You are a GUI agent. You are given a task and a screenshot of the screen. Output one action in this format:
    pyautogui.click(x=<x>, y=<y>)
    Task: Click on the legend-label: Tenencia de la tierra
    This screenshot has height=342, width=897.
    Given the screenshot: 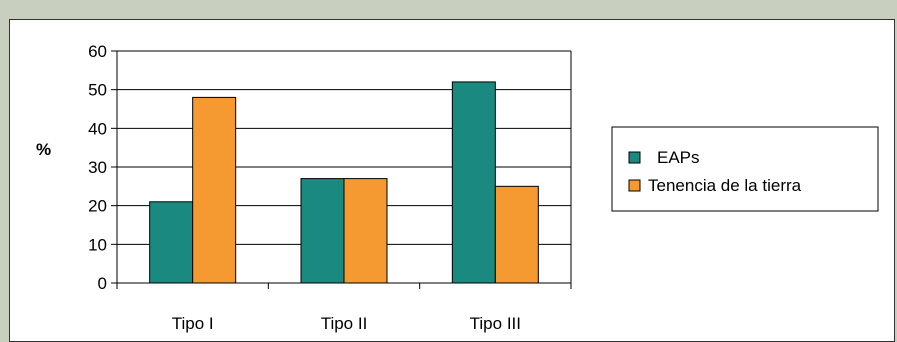 What is the action you would take?
    pyautogui.click(x=725, y=185)
    